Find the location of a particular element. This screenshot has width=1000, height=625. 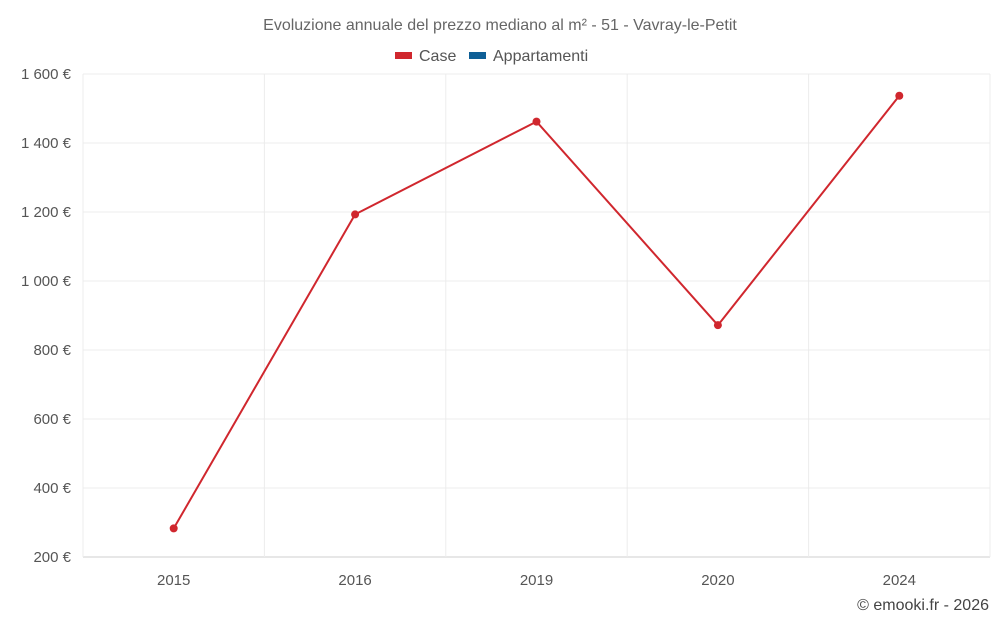

y-tick-label: 1 400 € is located at coordinates (46, 143).